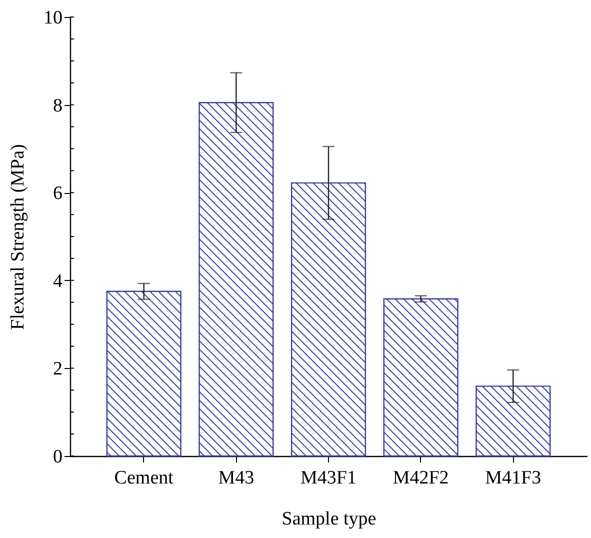 This screenshot has width=591, height=538. Describe the element at coordinates (57, 369) in the screenshot. I see `y-tick-label: 2` at that location.